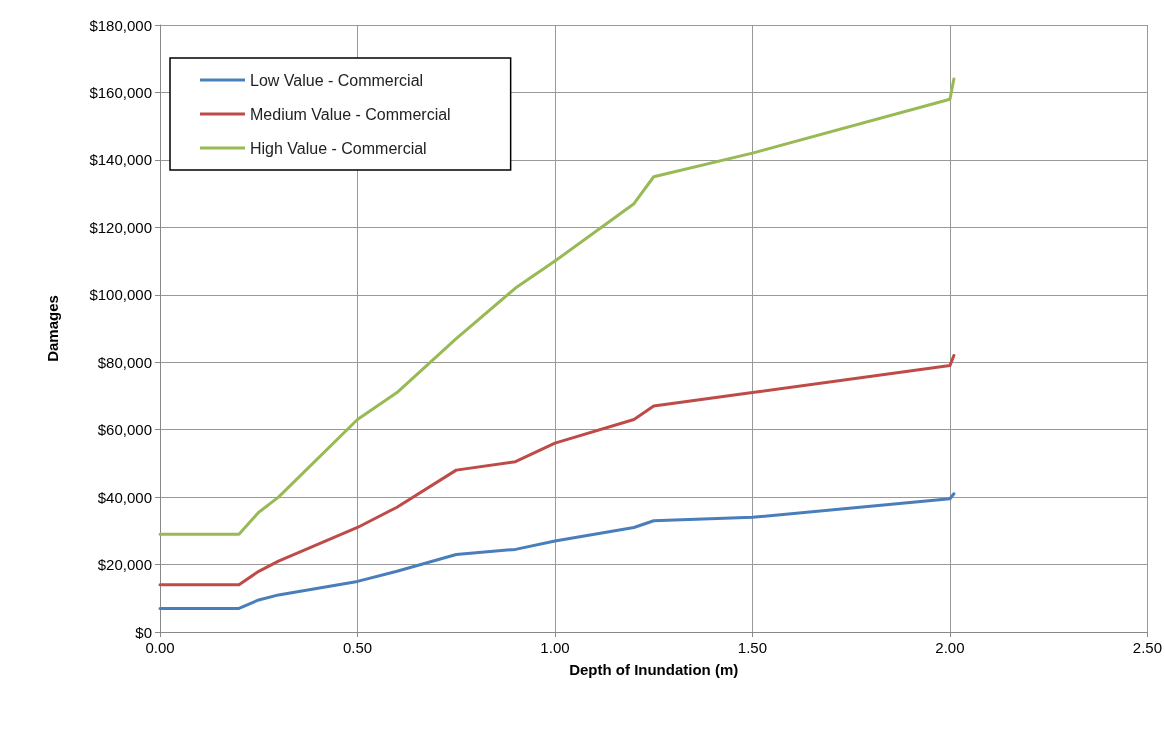 The width and height of the screenshot is (1165, 729). Describe the element at coordinates (160, 647) in the screenshot. I see `x-tick-label: 0.00` at that location.